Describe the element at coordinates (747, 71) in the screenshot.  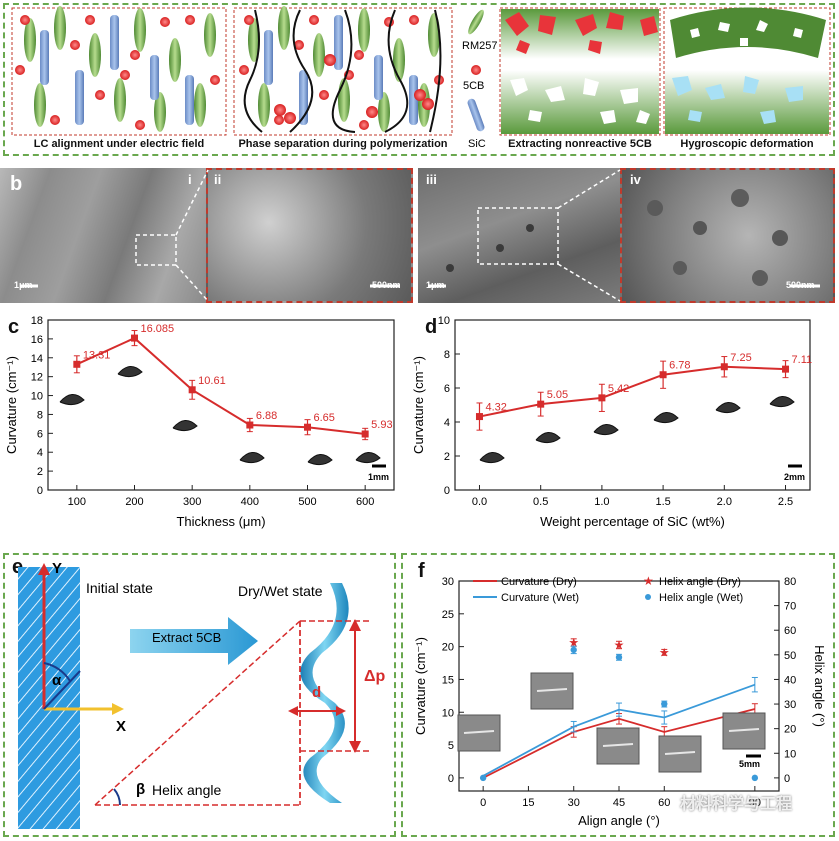
I see `hygroscopic-box` at that location.